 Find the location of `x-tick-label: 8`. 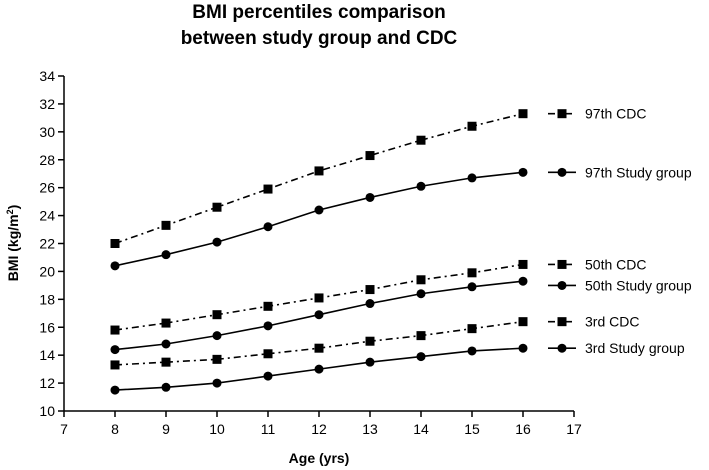

x-tick-label: 8 is located at coordinates (115, 429).